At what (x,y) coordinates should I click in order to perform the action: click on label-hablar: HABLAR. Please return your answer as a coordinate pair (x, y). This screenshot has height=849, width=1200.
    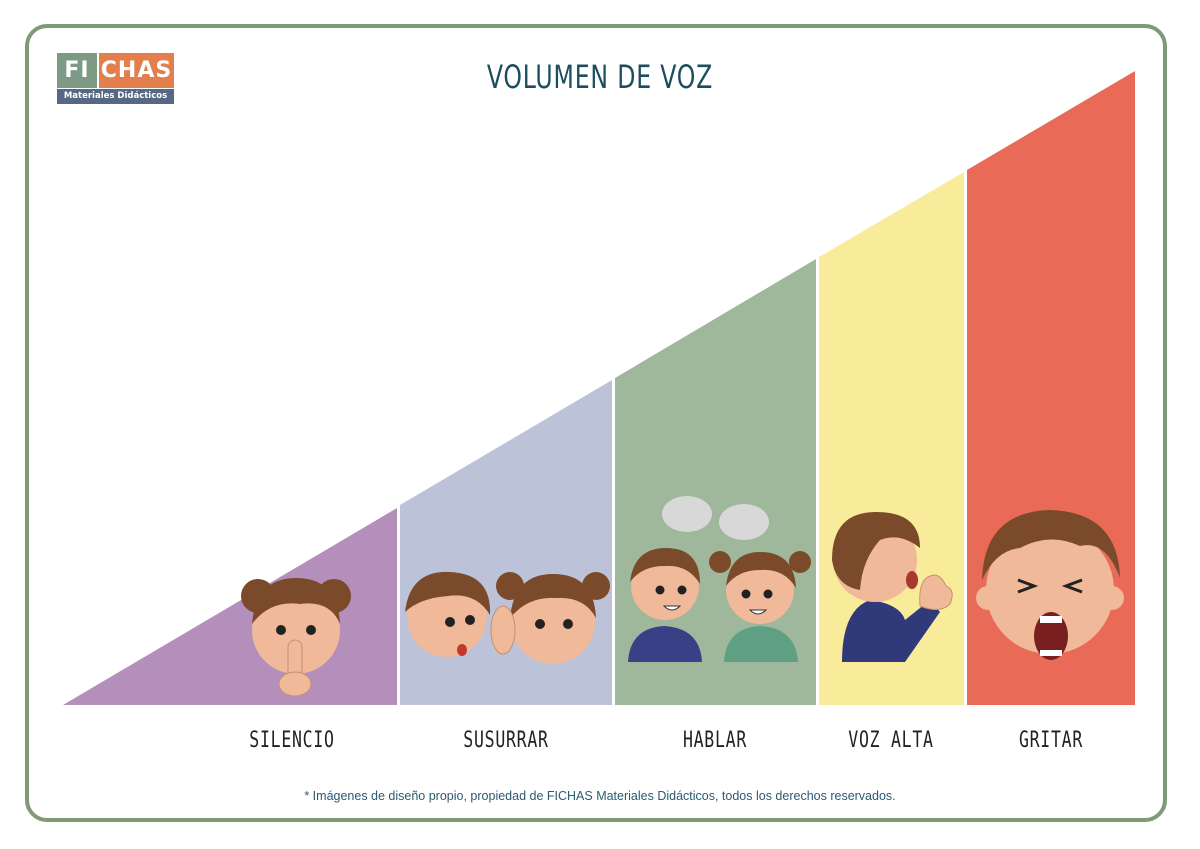
    Looking at the image, I should click on (715, 740).